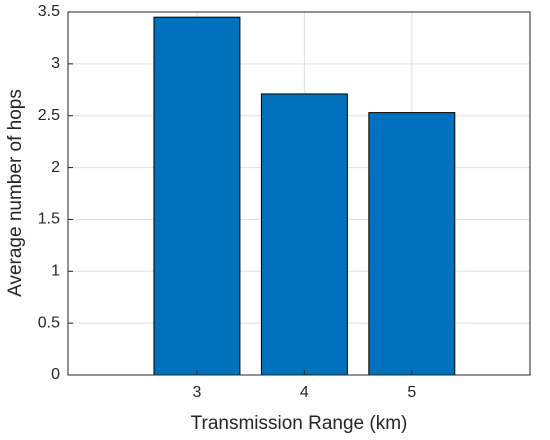 This screenshot has width=550, height=440. What do you see at coordinates (55, 271) in the screenshot?
I see `y-tick-label: 1` at bounding box center [55, 271].